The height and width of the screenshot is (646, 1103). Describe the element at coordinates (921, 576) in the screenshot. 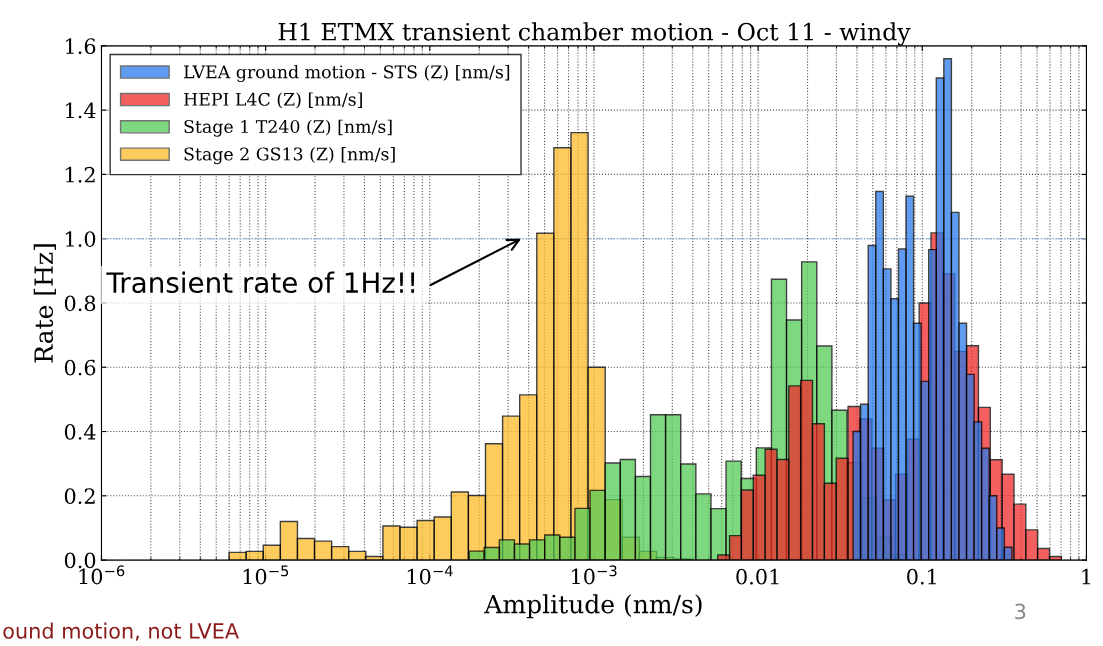

I see `x-tick-label: 0.1` at that location.